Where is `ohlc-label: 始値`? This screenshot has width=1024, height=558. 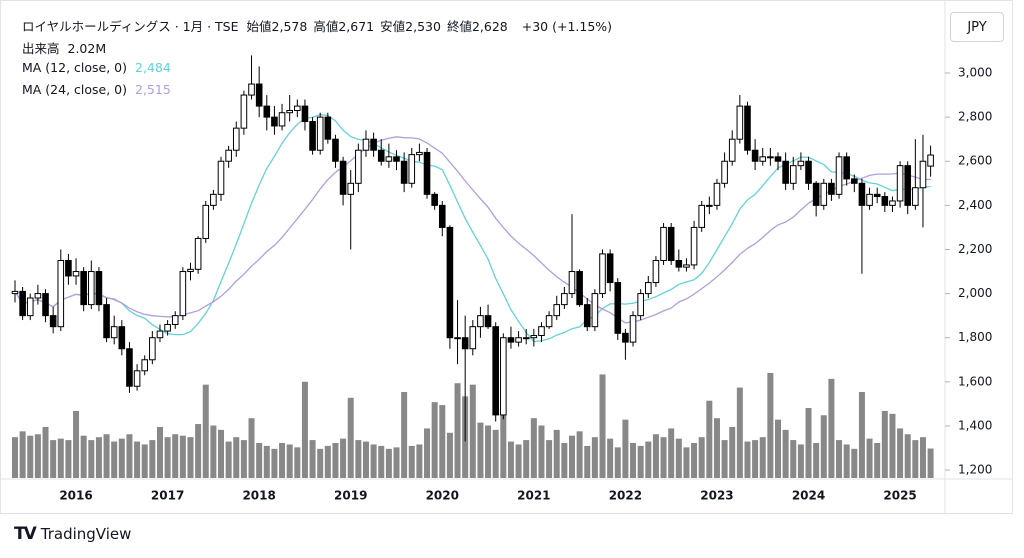
ohlc-label: 始値 is located at coordinates (259, 26).